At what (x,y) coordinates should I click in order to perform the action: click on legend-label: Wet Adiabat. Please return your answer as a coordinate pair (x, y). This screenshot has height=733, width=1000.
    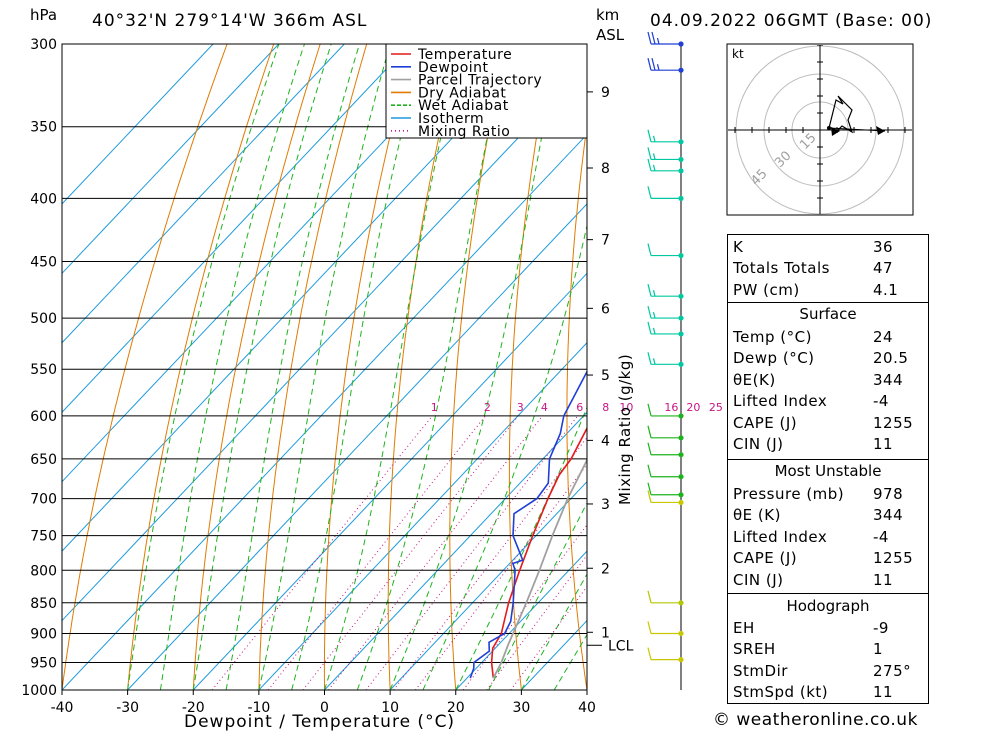
    Looking at the image, I should click on (463, 106).